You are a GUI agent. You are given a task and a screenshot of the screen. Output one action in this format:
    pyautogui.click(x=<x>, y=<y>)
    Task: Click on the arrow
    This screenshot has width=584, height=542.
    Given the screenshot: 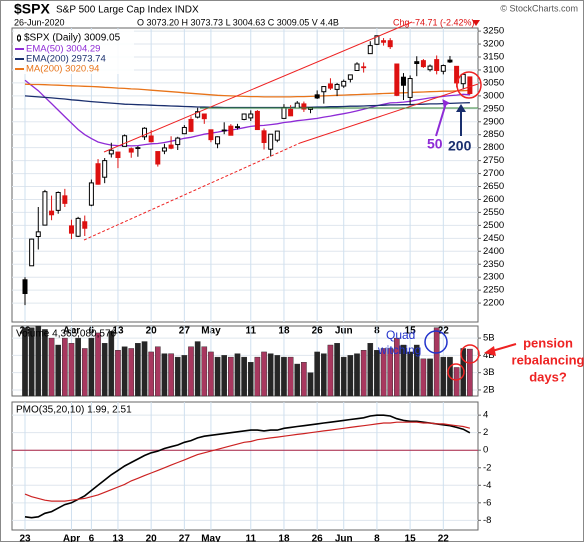 What is the action you would take?
    pyautogui.click(x=504, y=347)
    